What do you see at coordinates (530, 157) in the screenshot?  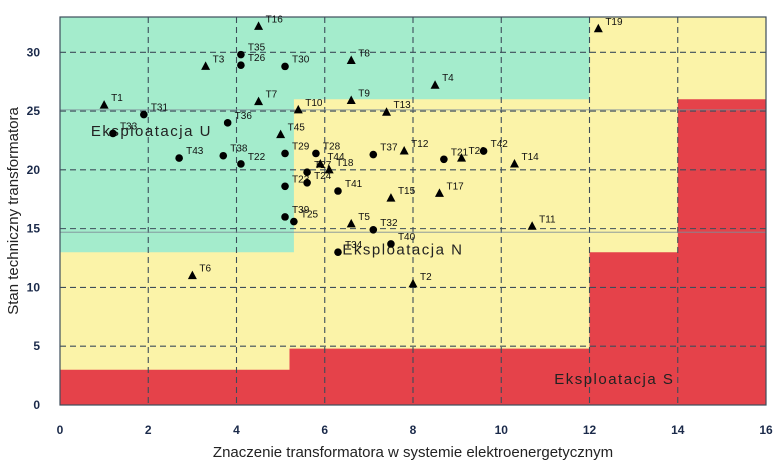 I see `point-label: T14` at bounding box center [530, 157].